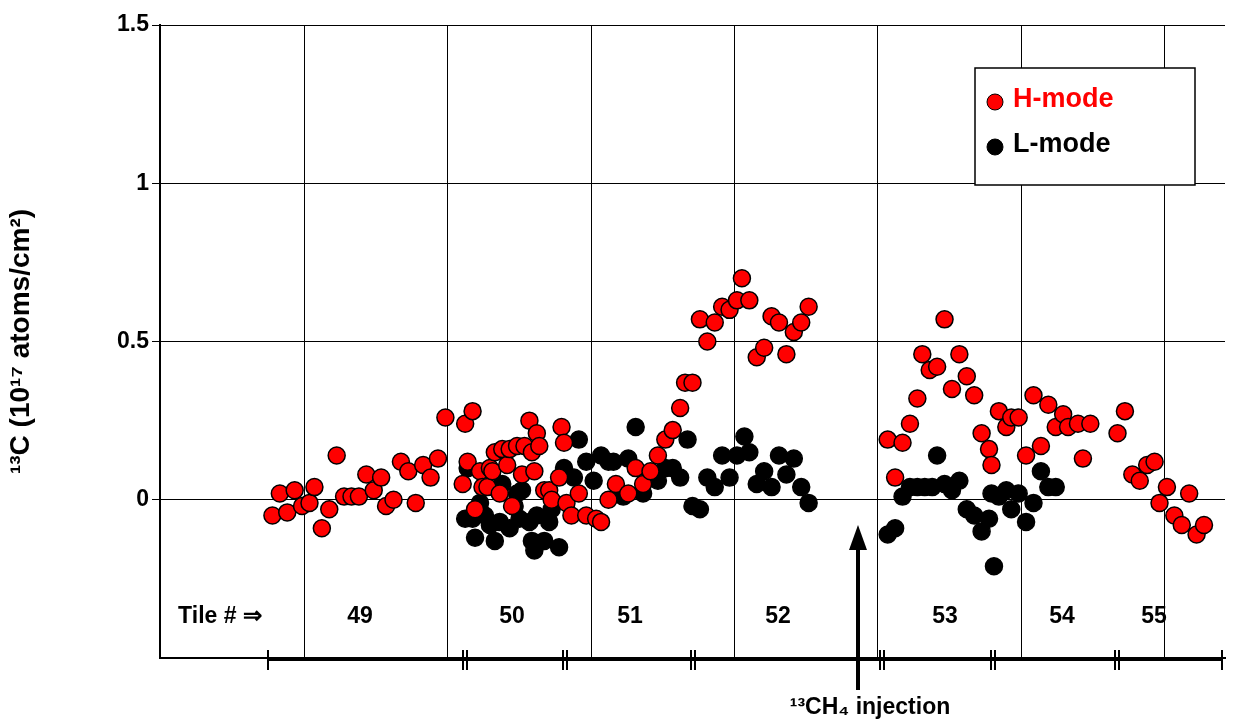 Image resolution: width=1238 pixels, height=728 pixels. I want to click on annotation: Tile # ⇒, so click(220, 615).